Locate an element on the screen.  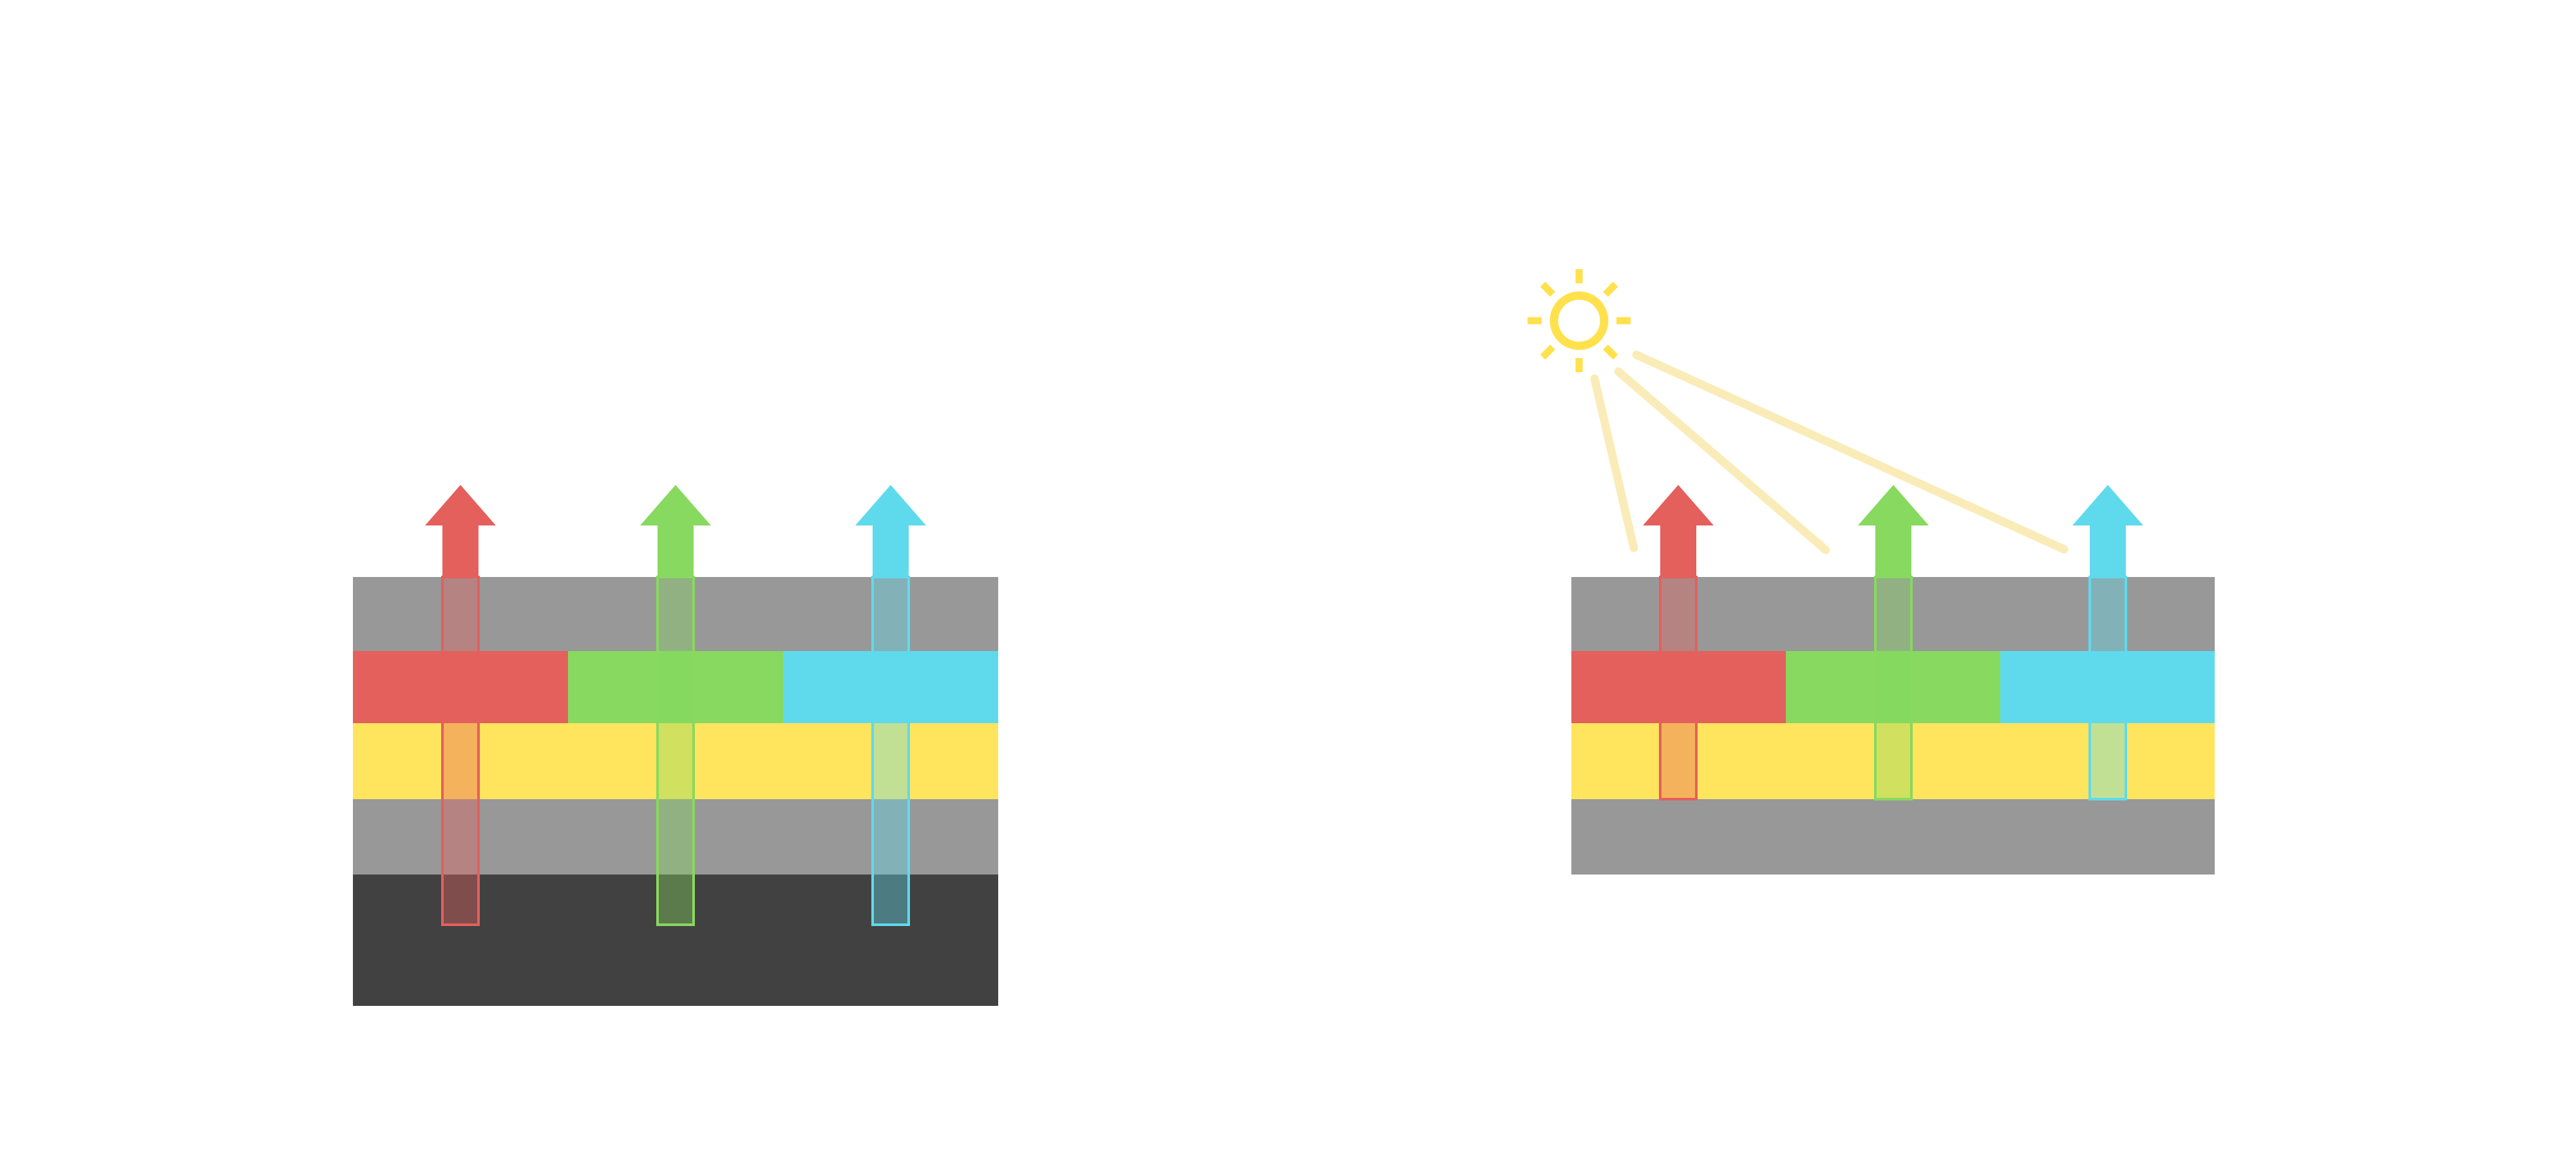
emissive-stack-diagram is located at coordinates (676, 745).